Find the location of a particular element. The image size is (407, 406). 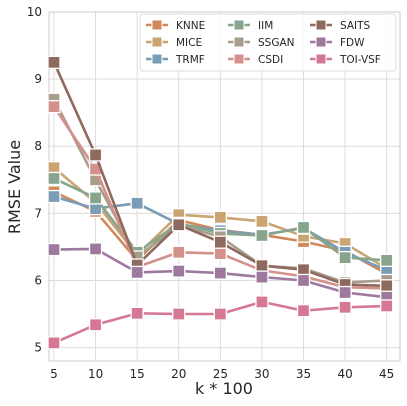

y-tick-label: 5 is located at coordinates (38, 348).